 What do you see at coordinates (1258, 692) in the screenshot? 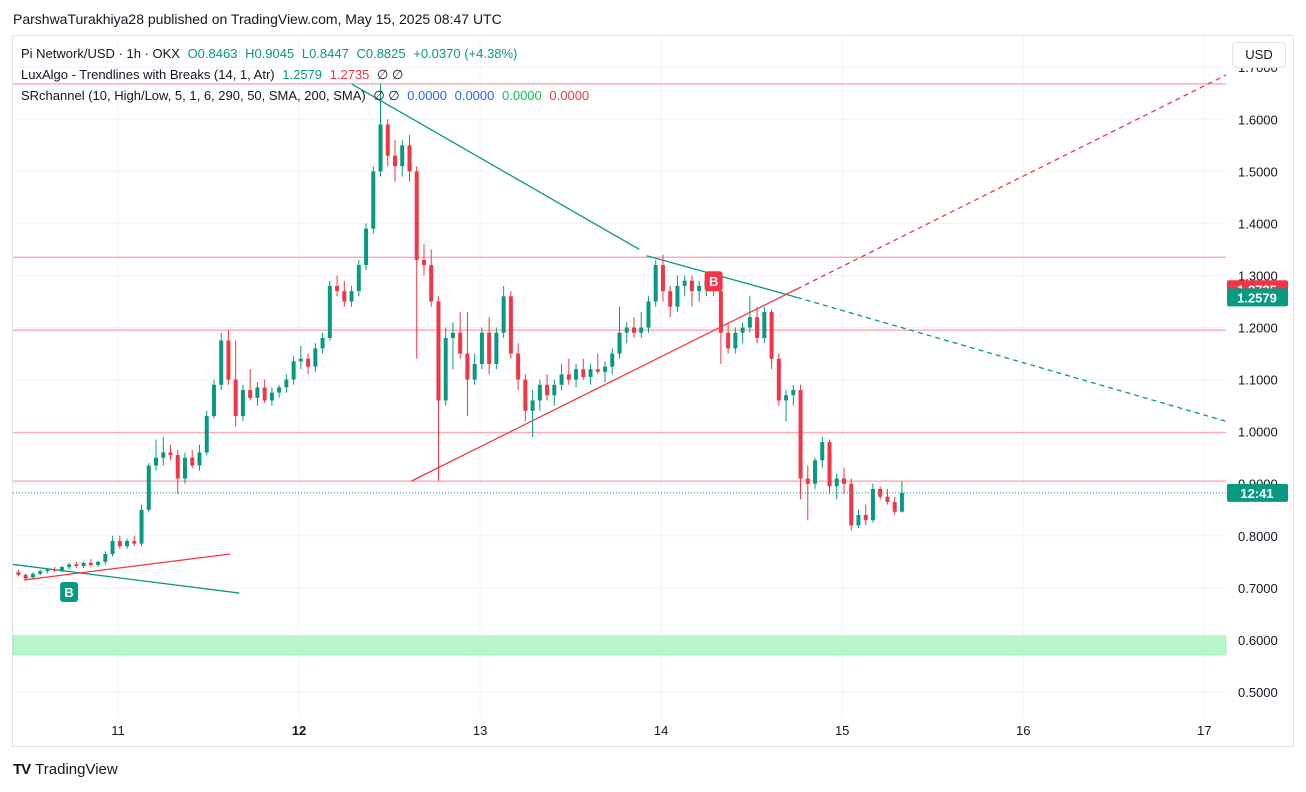
I see `y-tick-label: 0.5000` at bounding box center [1258, 692].